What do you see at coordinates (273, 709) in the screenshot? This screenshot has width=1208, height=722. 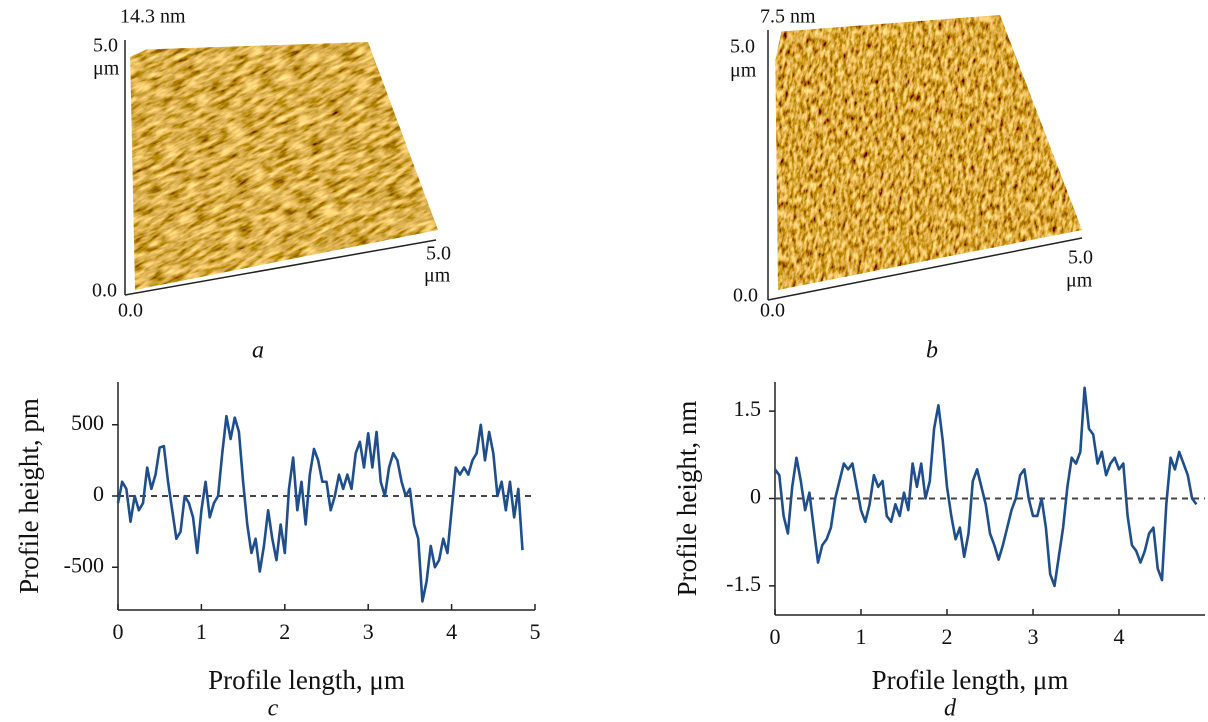 I see `caption: c` at bounding box center [273, 709].